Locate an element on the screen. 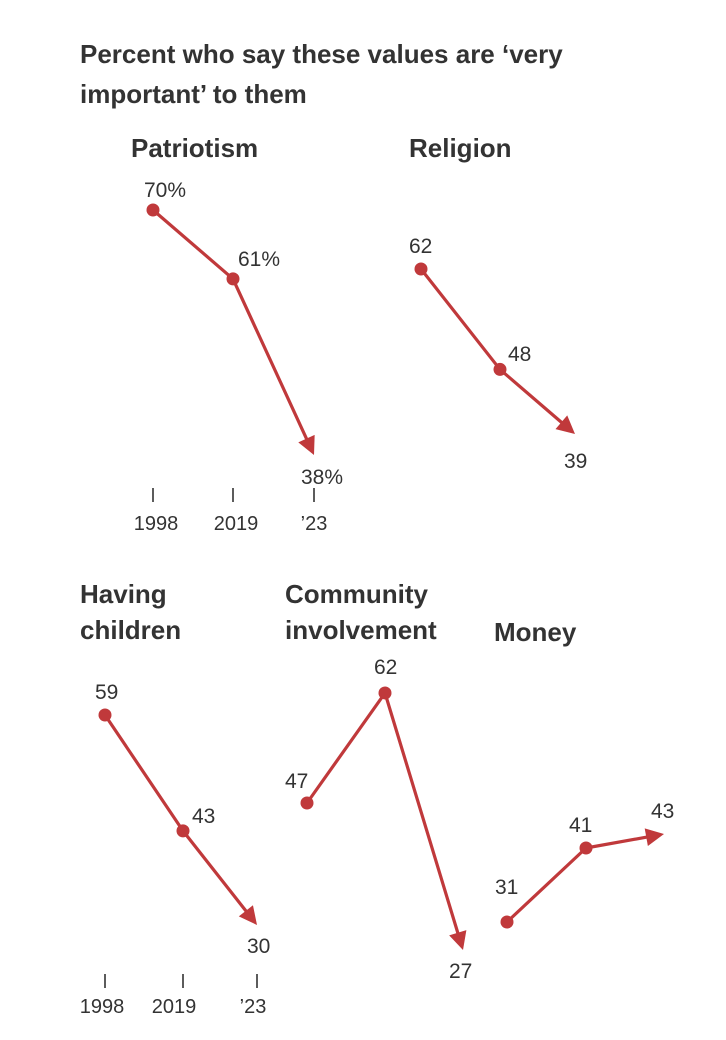  panel-having-children: Having children 59 43 30 1998 2019 ’23 is located at coordinates (175, 798).